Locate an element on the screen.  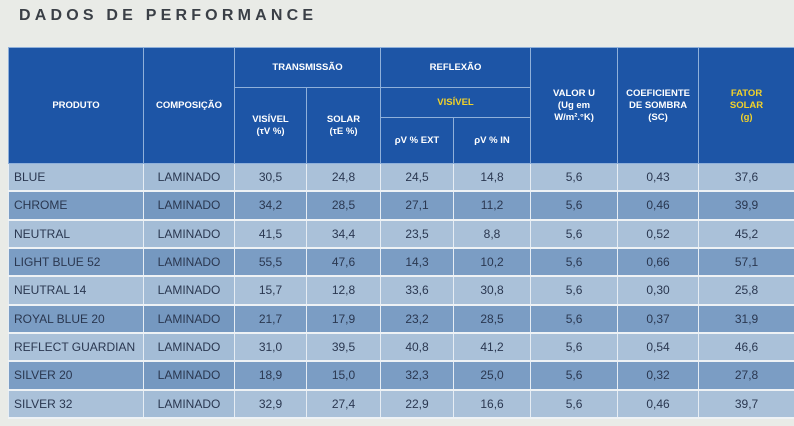
header-visivel-transmissao: VISÍVEL (τV %) is located at coordinates (270, 125).